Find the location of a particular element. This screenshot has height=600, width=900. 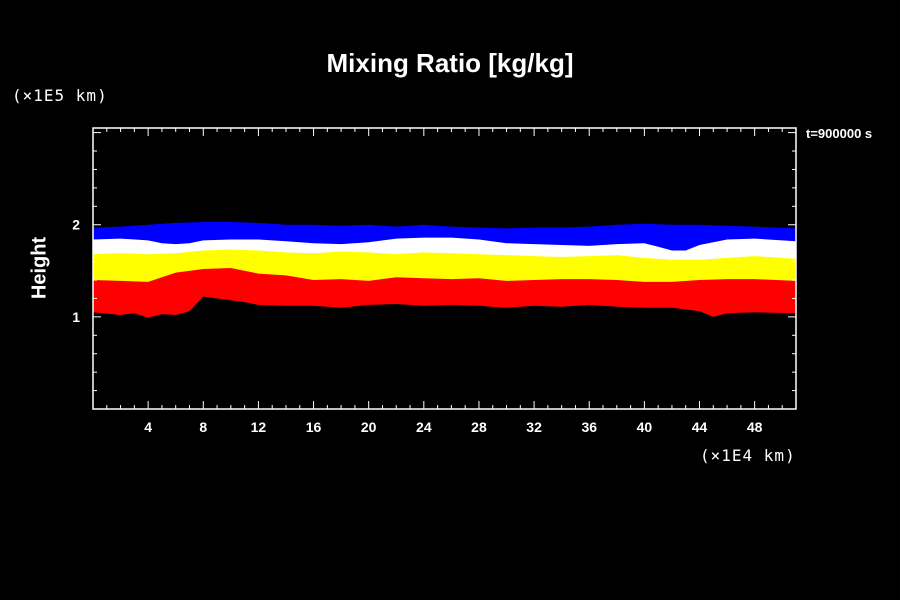

x-tick-label: 16 is located at coordinates (314, 427).